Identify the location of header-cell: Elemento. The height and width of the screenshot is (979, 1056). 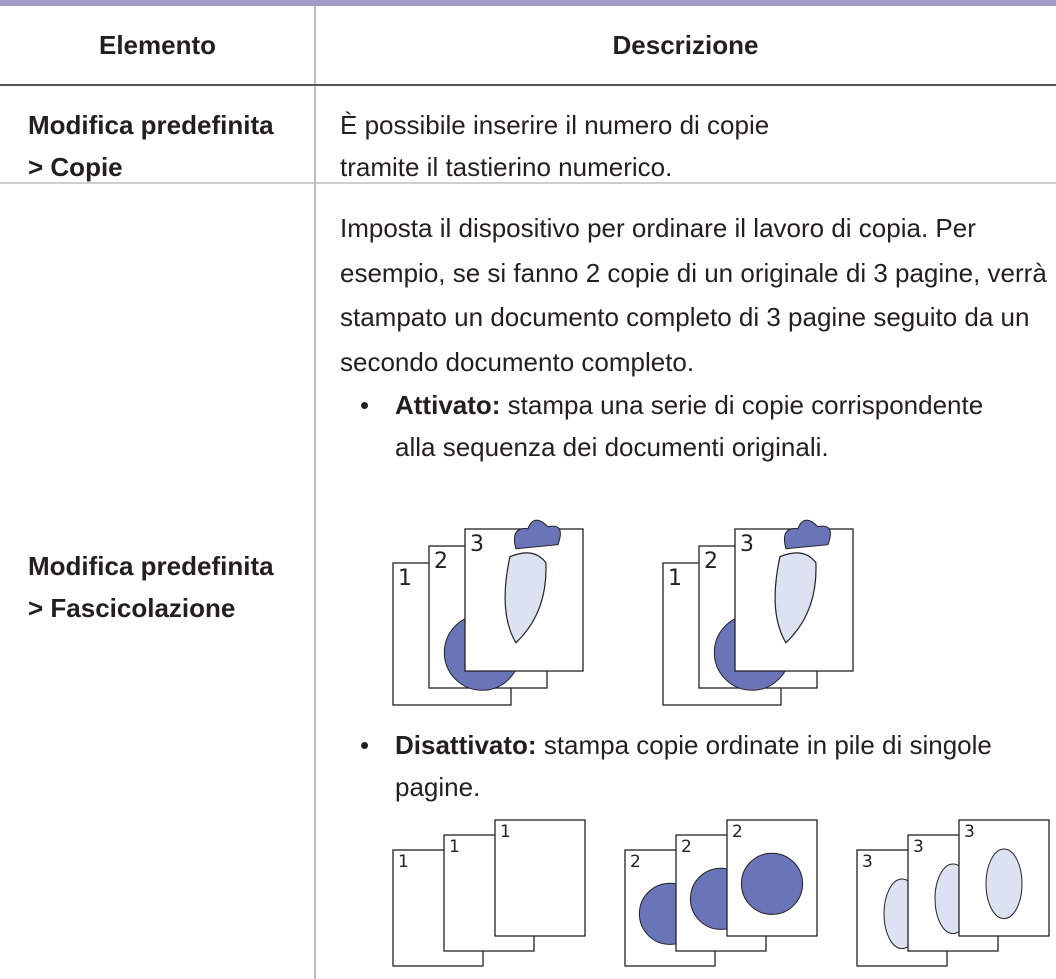
(157, 45).